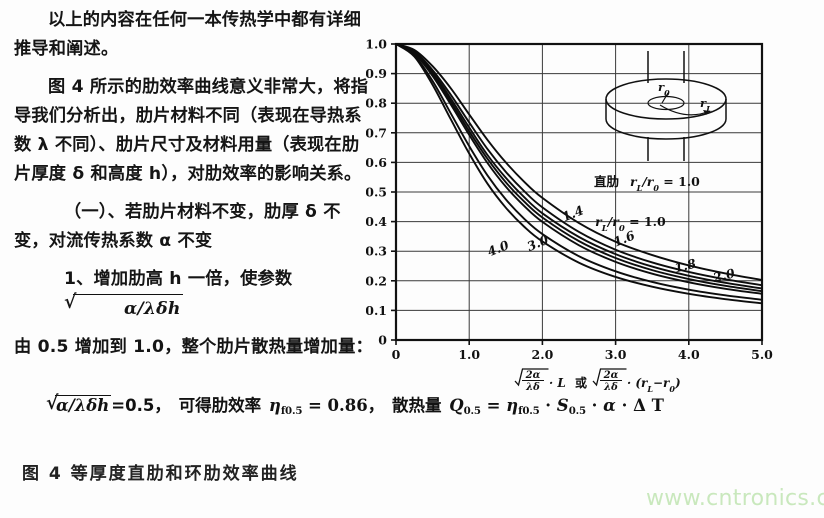 This screenshot has width=824, height=518. I want to click on formula-eq2: = 0.86，, so click(346, 405).